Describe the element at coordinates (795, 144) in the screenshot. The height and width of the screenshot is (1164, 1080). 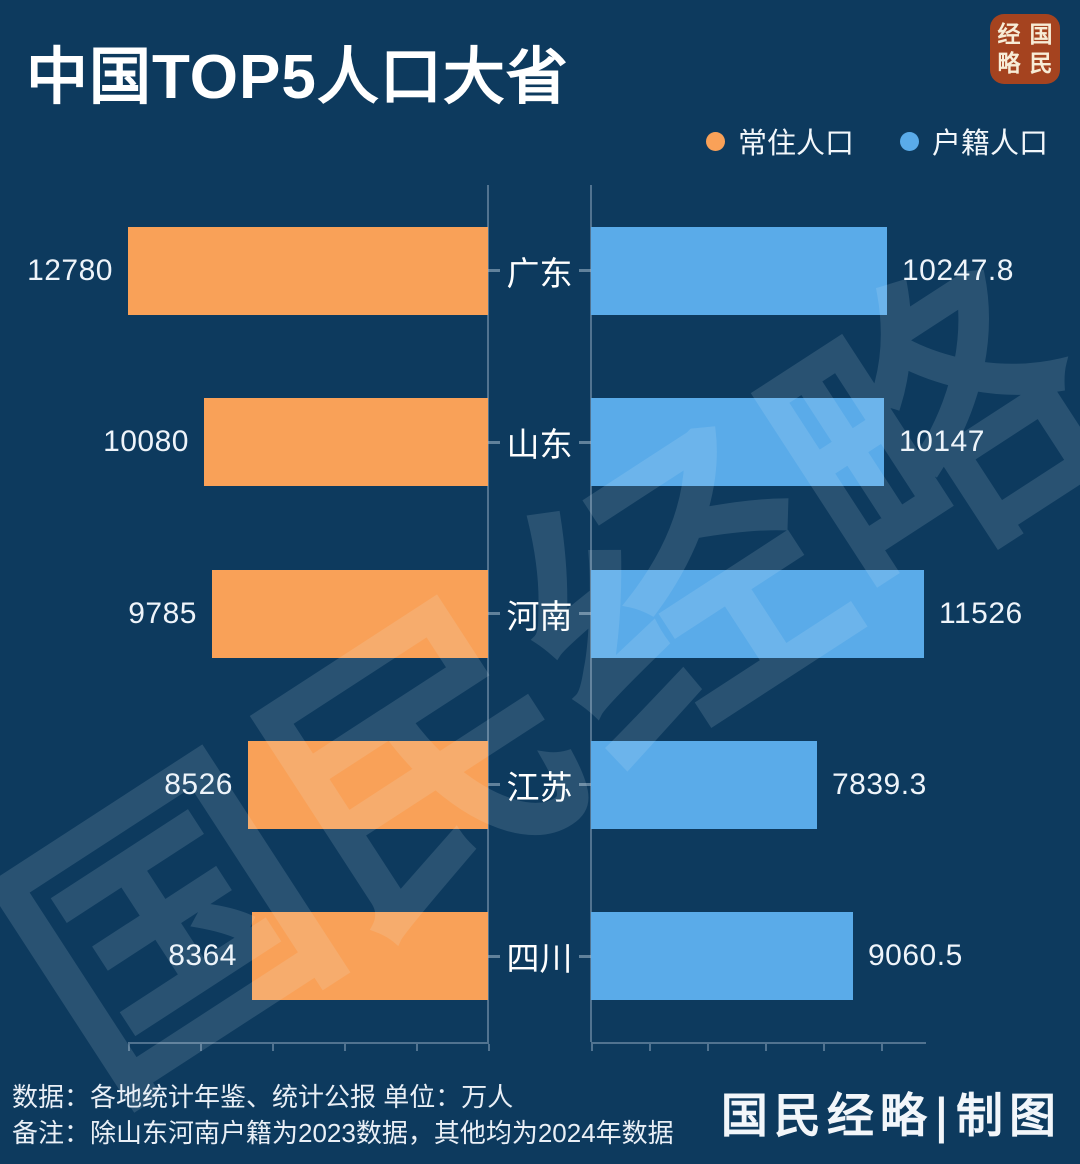
I see `legend-label: 常住人口` at that location.